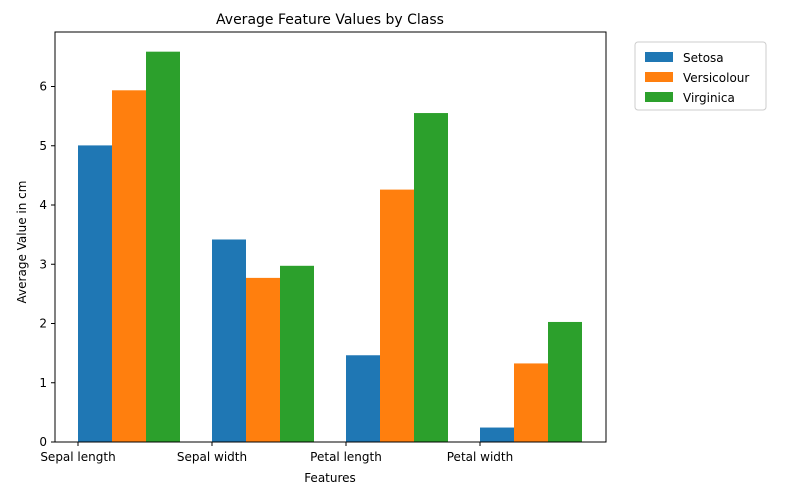 This screenshot has height=500, width=800. I want to click on x-tick-label: Petal width, so click(480, 457).